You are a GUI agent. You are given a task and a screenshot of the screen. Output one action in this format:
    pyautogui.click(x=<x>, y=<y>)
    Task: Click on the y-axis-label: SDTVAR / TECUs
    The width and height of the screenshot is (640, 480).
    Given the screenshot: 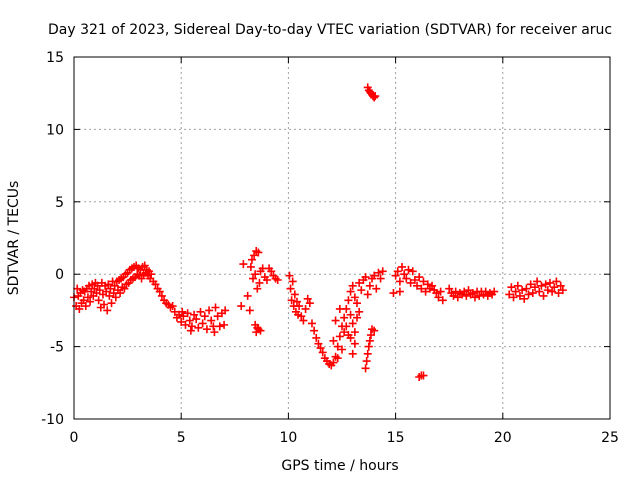 What is the action you would take?
    pyautogui.click(x=14, y=238)
    